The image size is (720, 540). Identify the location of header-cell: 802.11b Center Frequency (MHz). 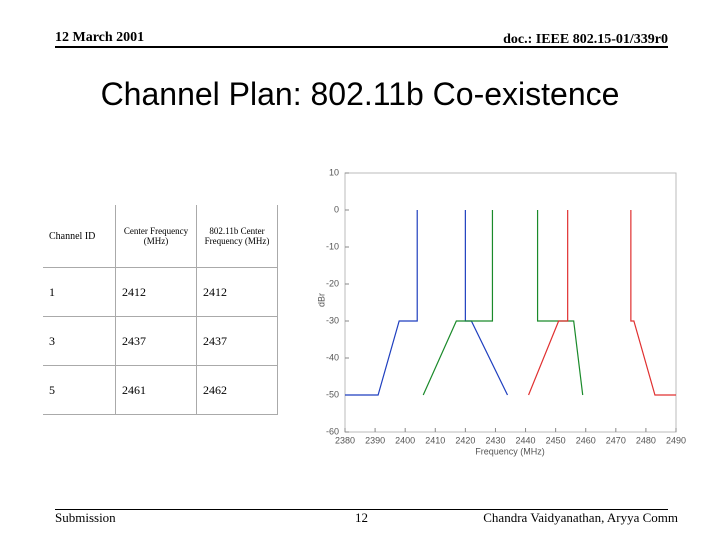
(237, 236).